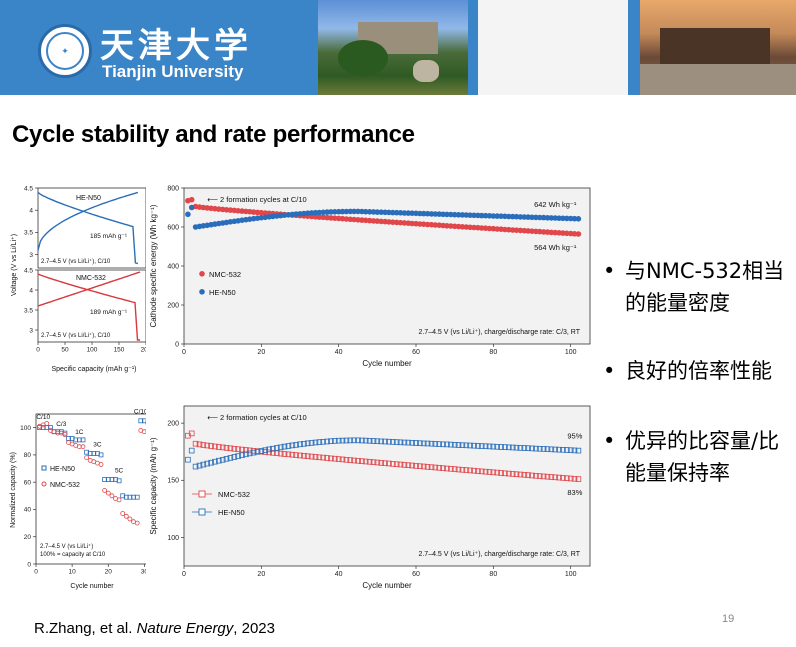 The width and height of the screenshot is (796, 647). I want to click on university-name-en: Tianjin University, so click(173, 71).